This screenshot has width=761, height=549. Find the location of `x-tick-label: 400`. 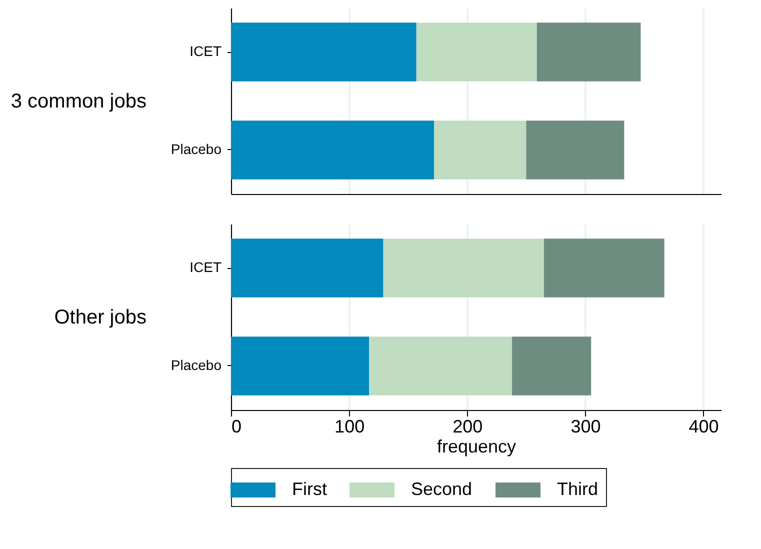

x-tick-label: 400 is located at coordinates (703, 426).